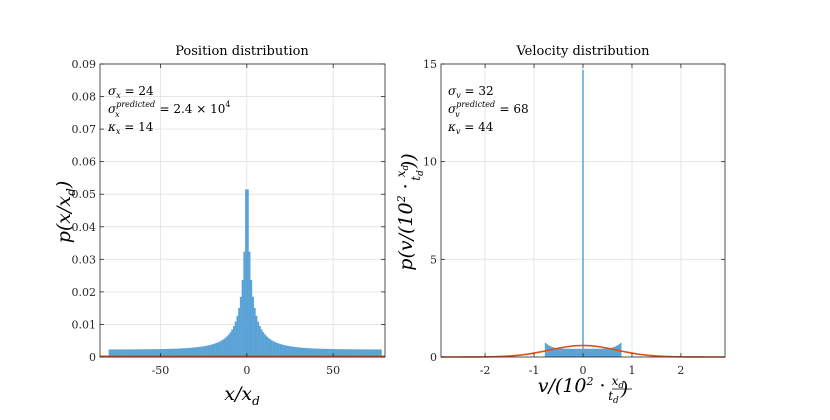 The image size is (830, 420). Describe the element at coordinates (583, 390) in the screenshot. I see `velocity-x-axis-label: v/(102 · xd td)` at that location.